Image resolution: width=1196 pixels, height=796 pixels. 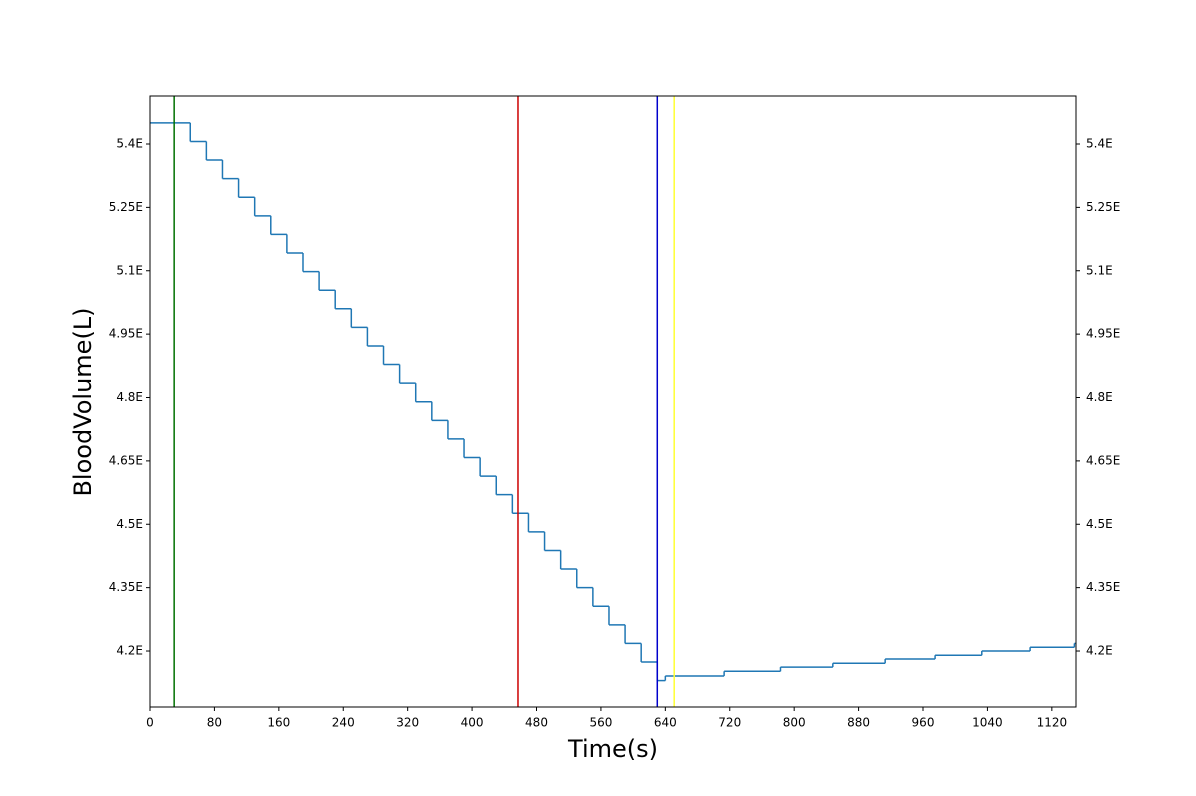 I want to click on x-tick-label: 400, so click(x=472, y=723).